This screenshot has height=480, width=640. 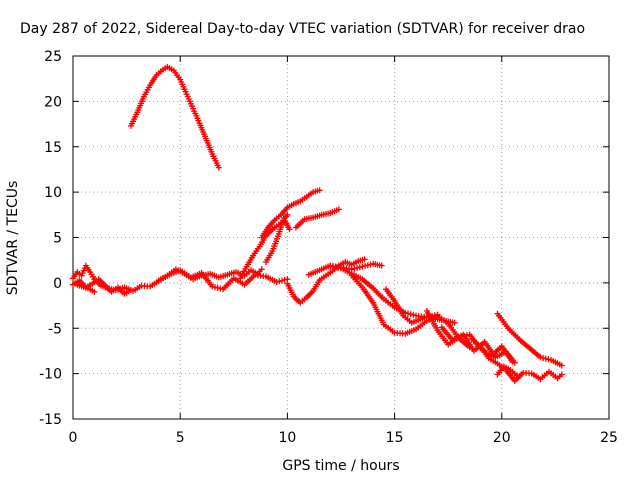 What do you see at coordinates (287, 438) in the screenshot?
I see `x-tick-label: 10` at bounding box center [287, 438].